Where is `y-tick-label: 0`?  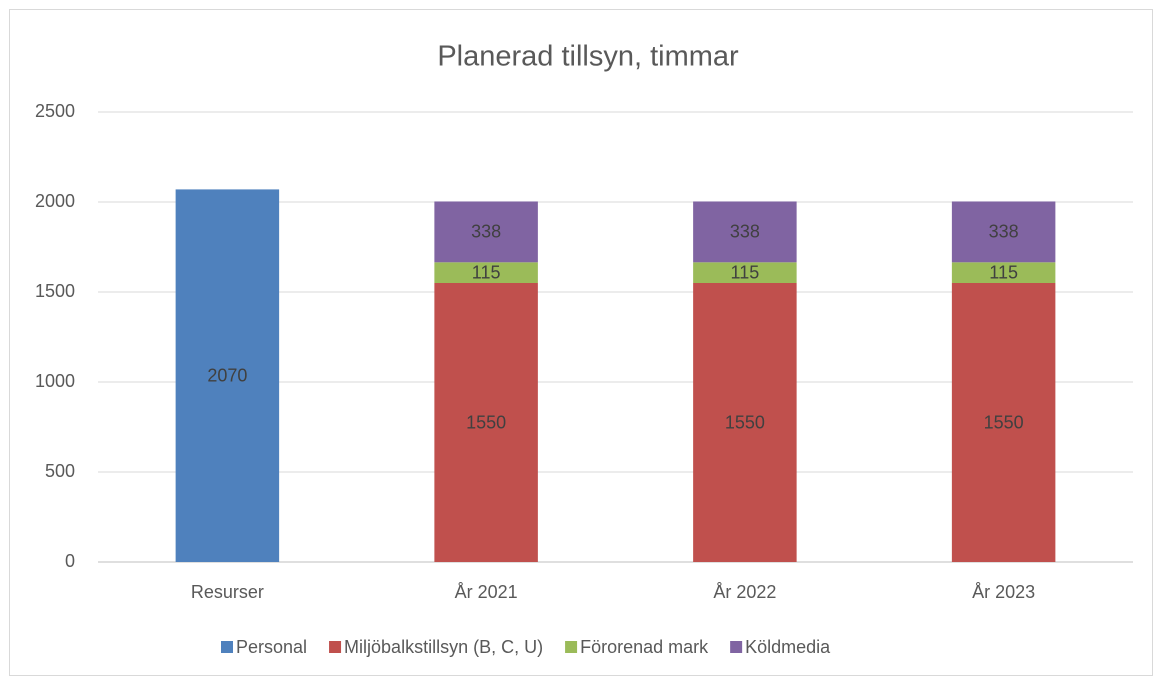
y-tick-label: 0 is located at coordinates (70, 561).